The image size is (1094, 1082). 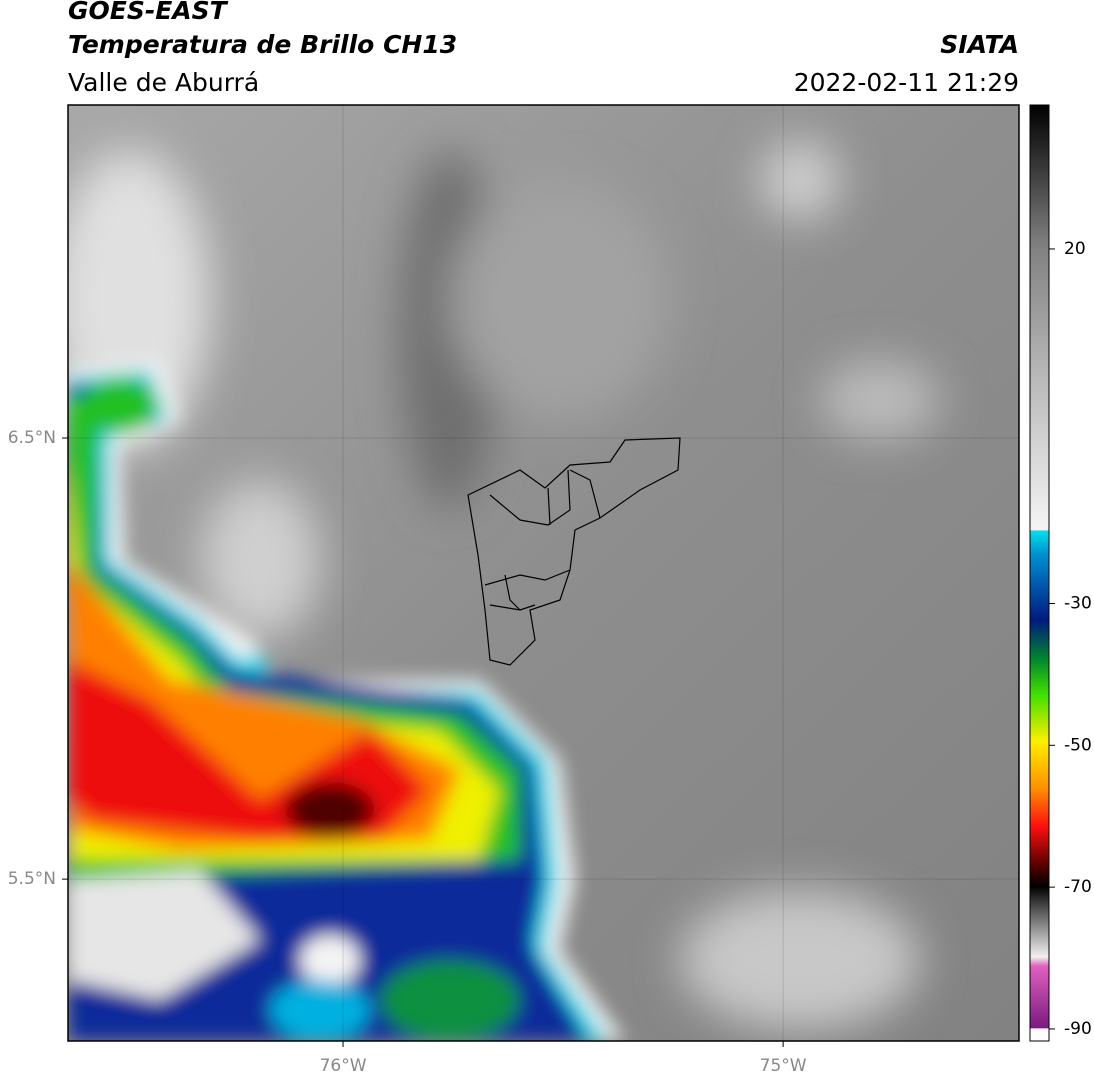 I want to click on subtitle: Temperatura de Brillo CH13, so click(x=262, y=44).